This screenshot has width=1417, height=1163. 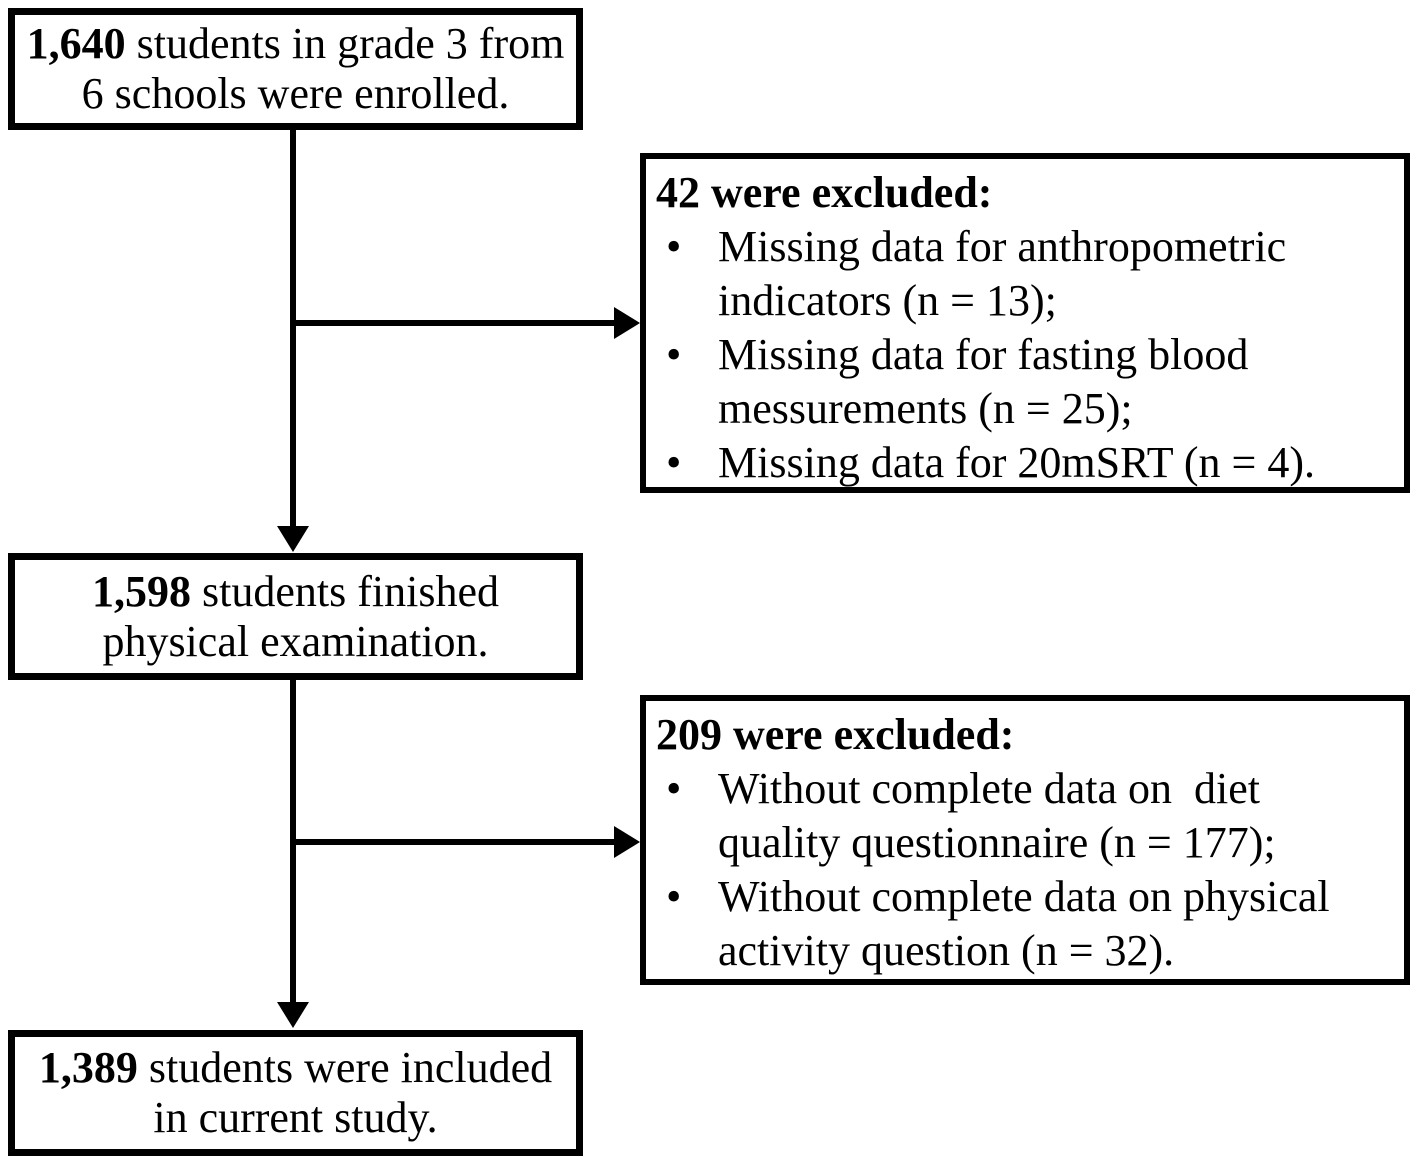 What do you see at coordinates (925, 408) in the screenshot?
I see `item-line: messurements (n = 25);` at bounding box center [925, 408].